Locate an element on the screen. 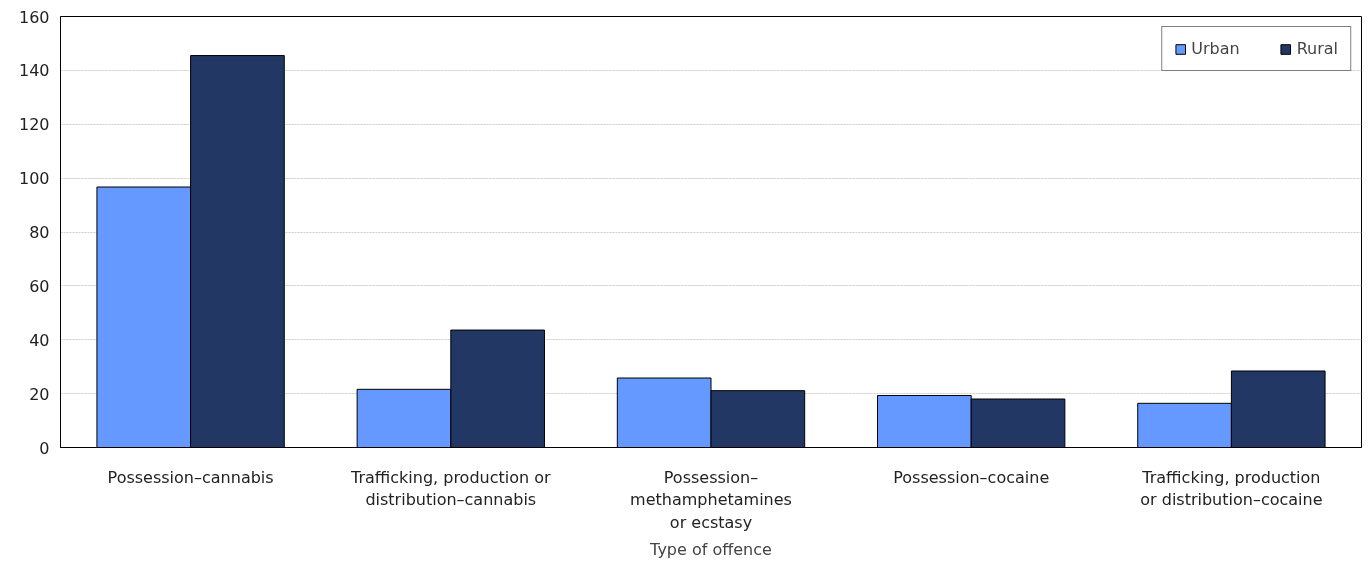 The width and height of the screenshot is (1369, 562). x-tick-label: Possession–cannabis is located at coordinates (190, 477).